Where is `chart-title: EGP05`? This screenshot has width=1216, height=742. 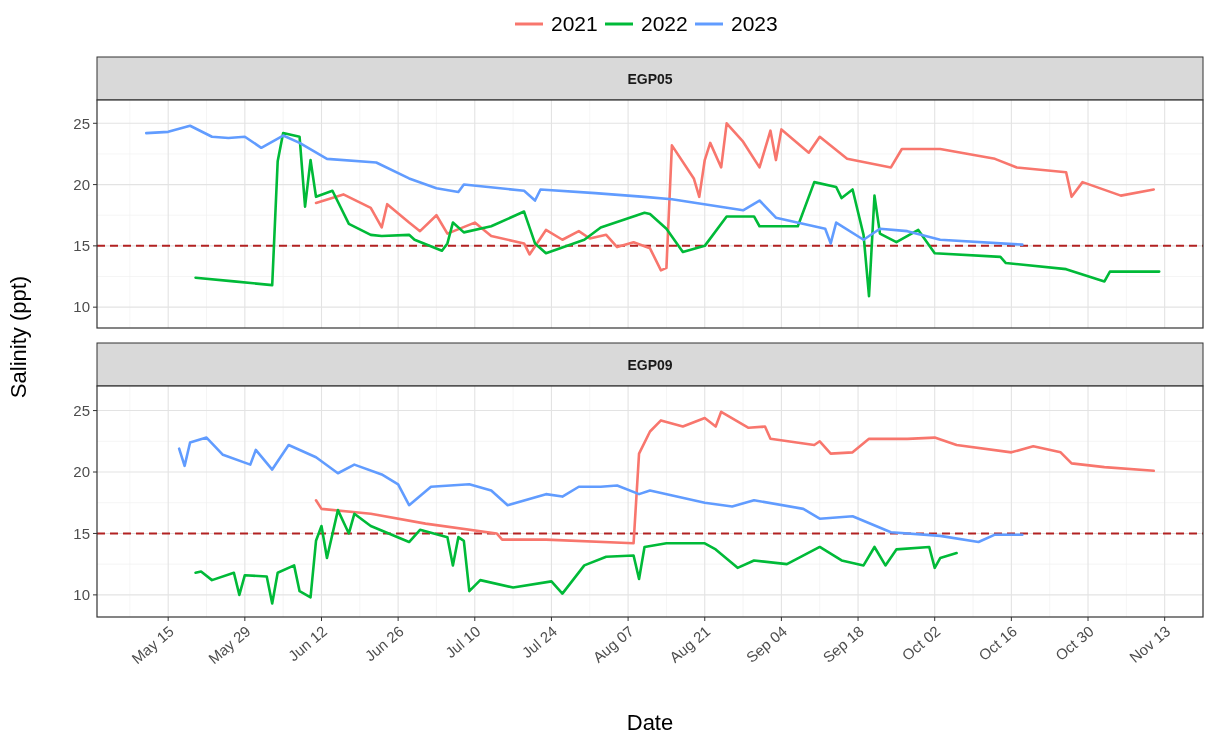 chart-title: EGP05 is located at coordinates (650, 78).